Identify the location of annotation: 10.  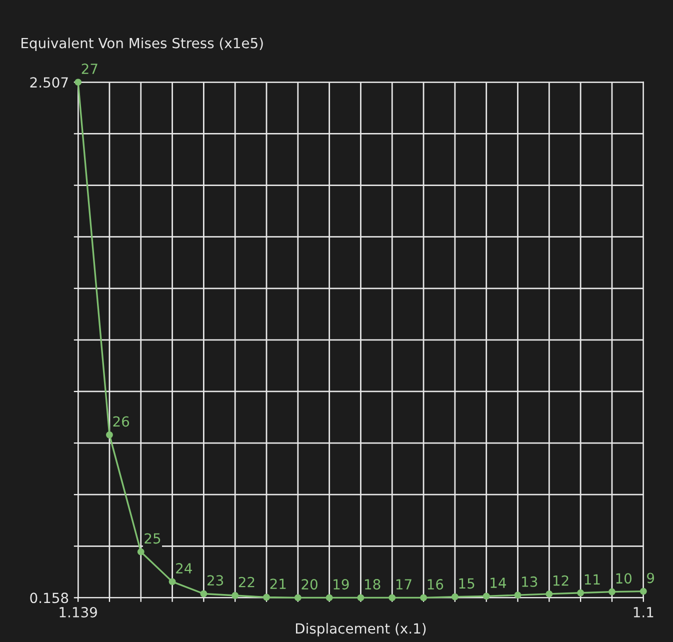
(624, 578).